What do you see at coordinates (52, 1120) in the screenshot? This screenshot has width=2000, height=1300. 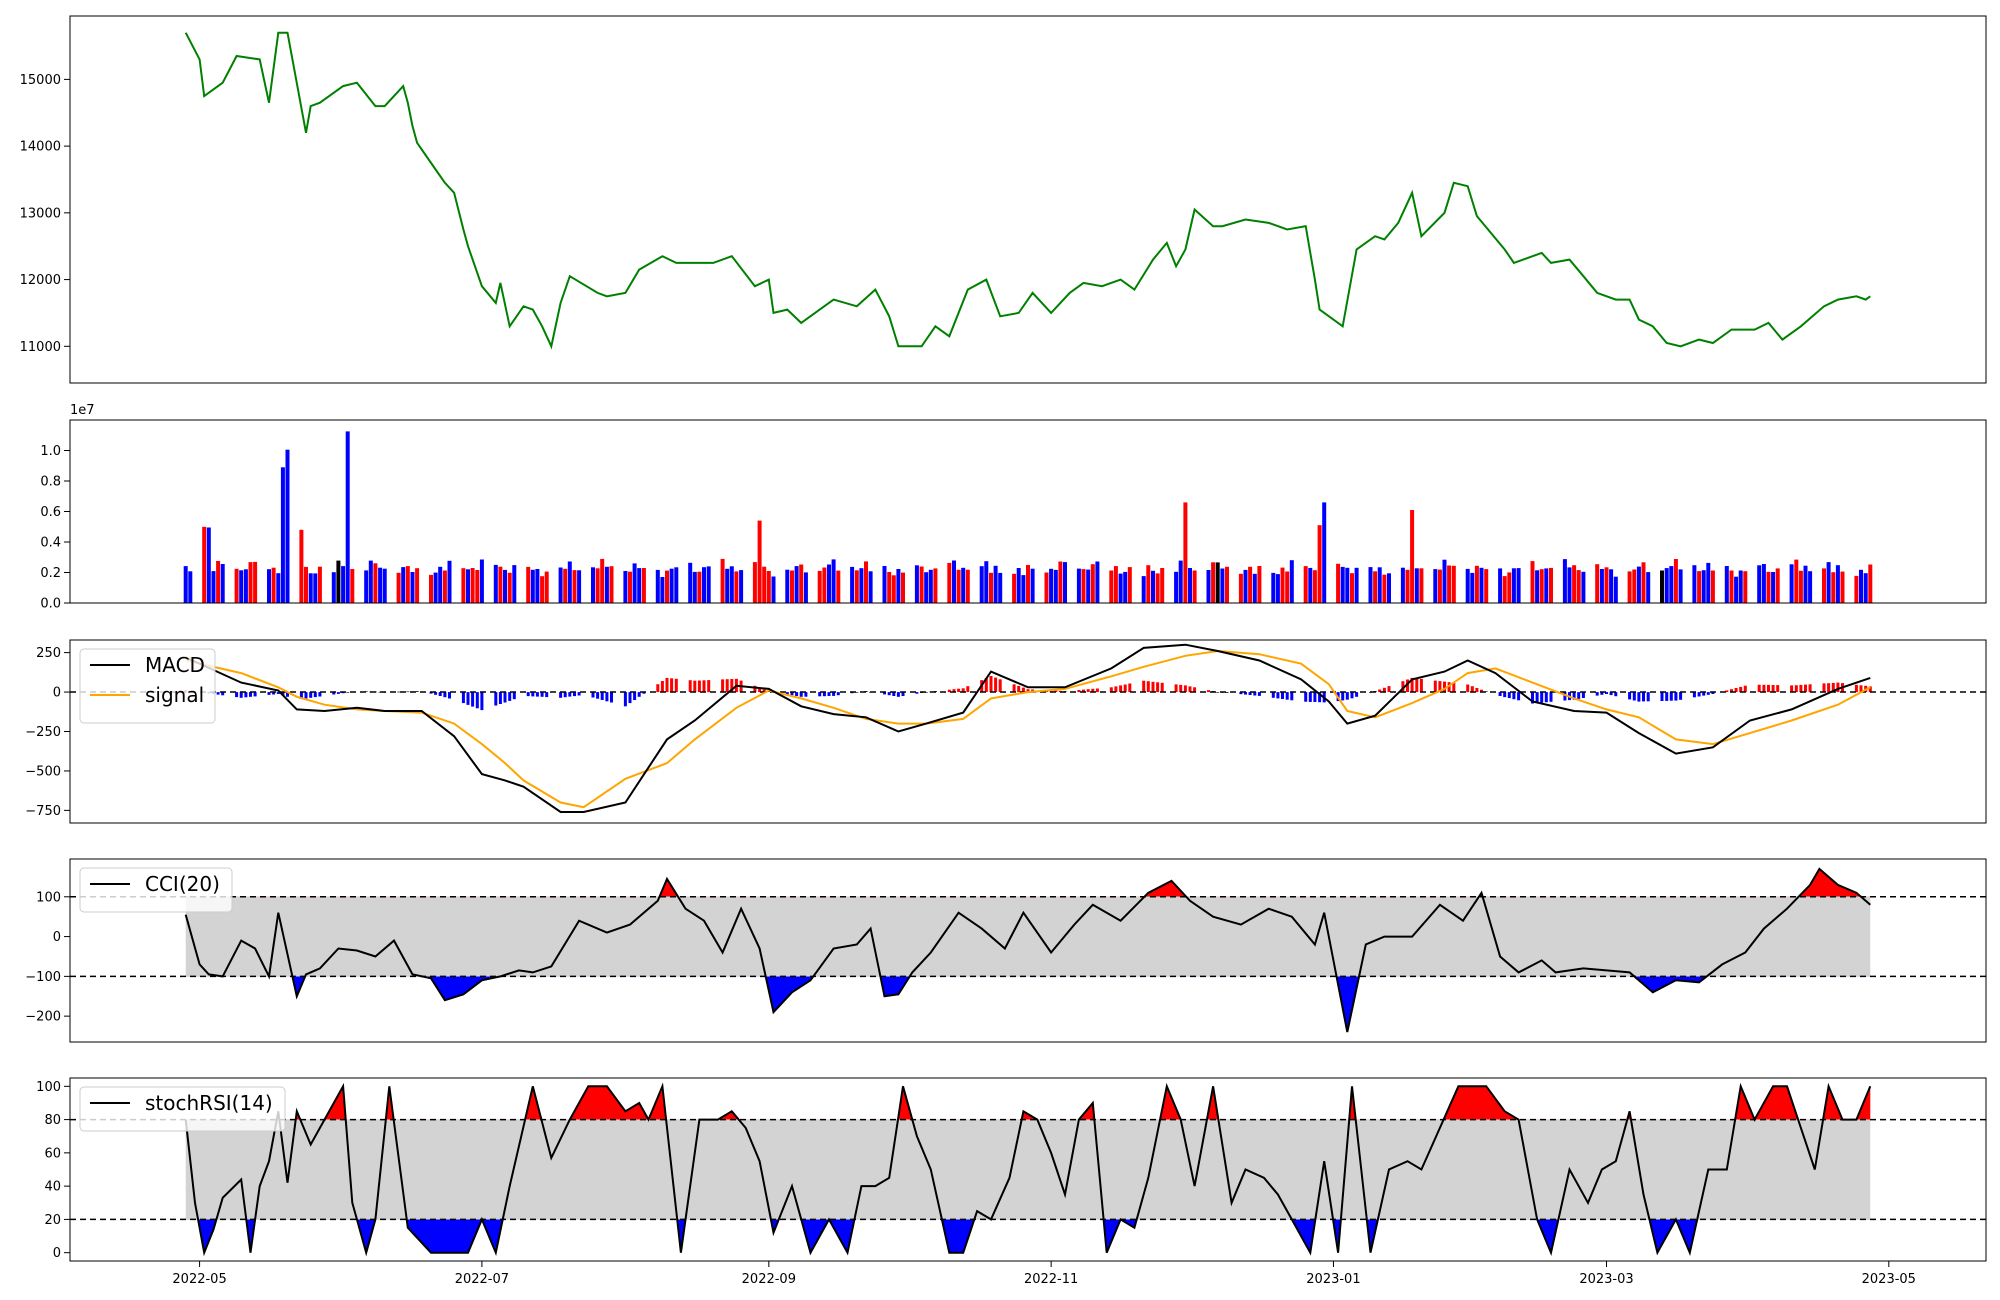 I see `stochrsi-y-tick-label: 80` at bounding box center [52, 1120].